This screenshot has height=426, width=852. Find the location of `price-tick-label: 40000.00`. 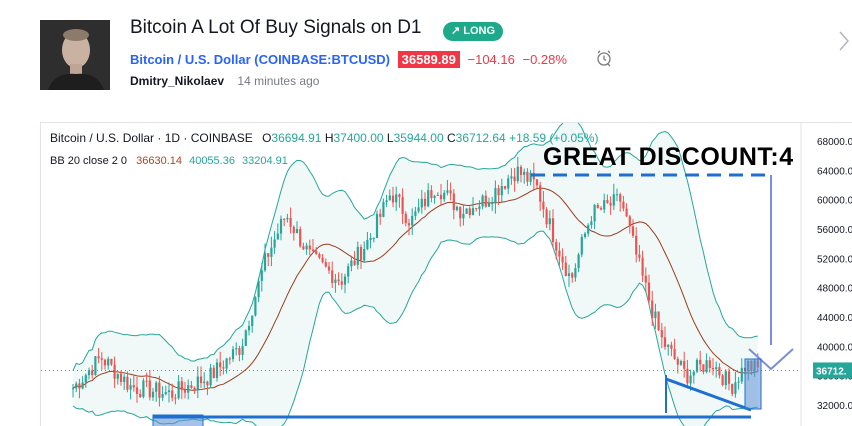

price-tick-label: 40000.00 is located at coordinates (834, 347).